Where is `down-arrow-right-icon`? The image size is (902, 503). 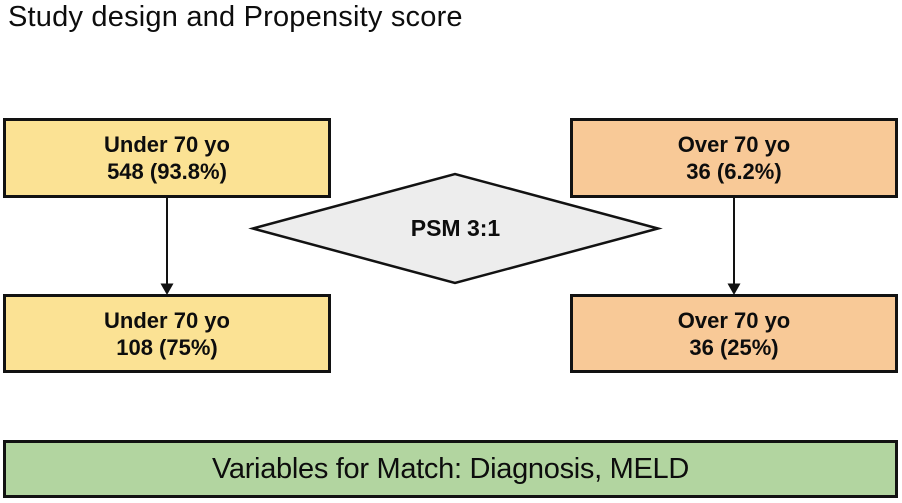
down-arrow-right-icon is located at coordinates (734, 246).